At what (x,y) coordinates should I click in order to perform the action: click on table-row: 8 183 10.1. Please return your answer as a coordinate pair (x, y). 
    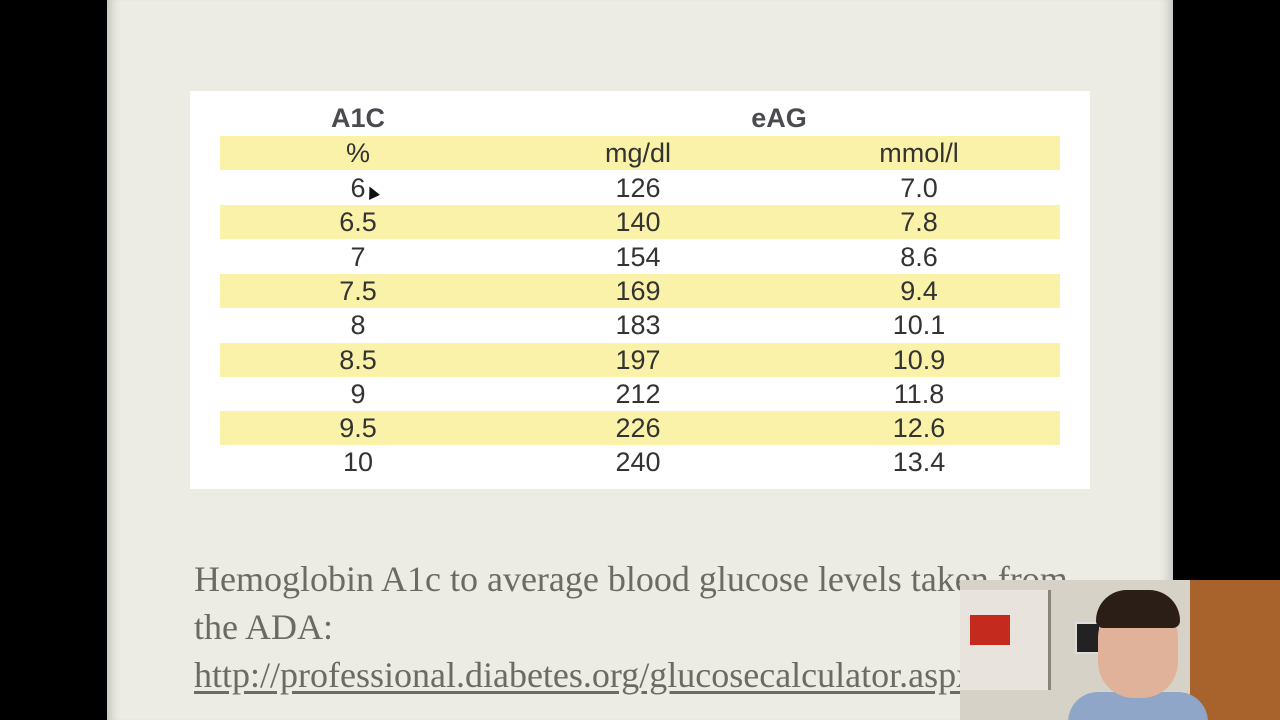
    Looking at the image, I should click on (640, 325).